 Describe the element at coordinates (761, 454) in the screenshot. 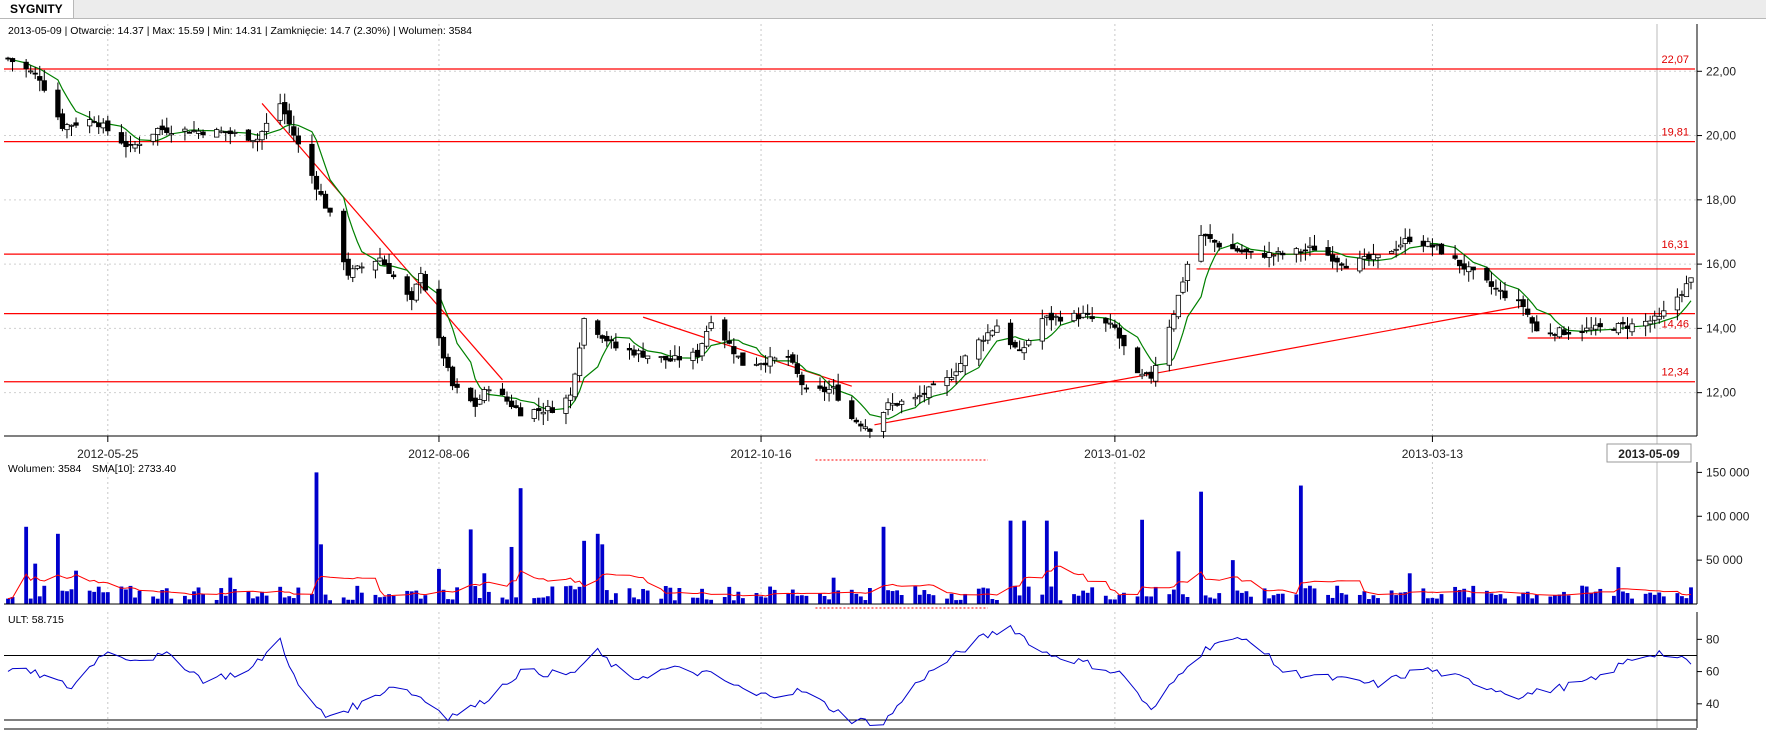

I see `x-tick-label: 2012-10-16` at that location.